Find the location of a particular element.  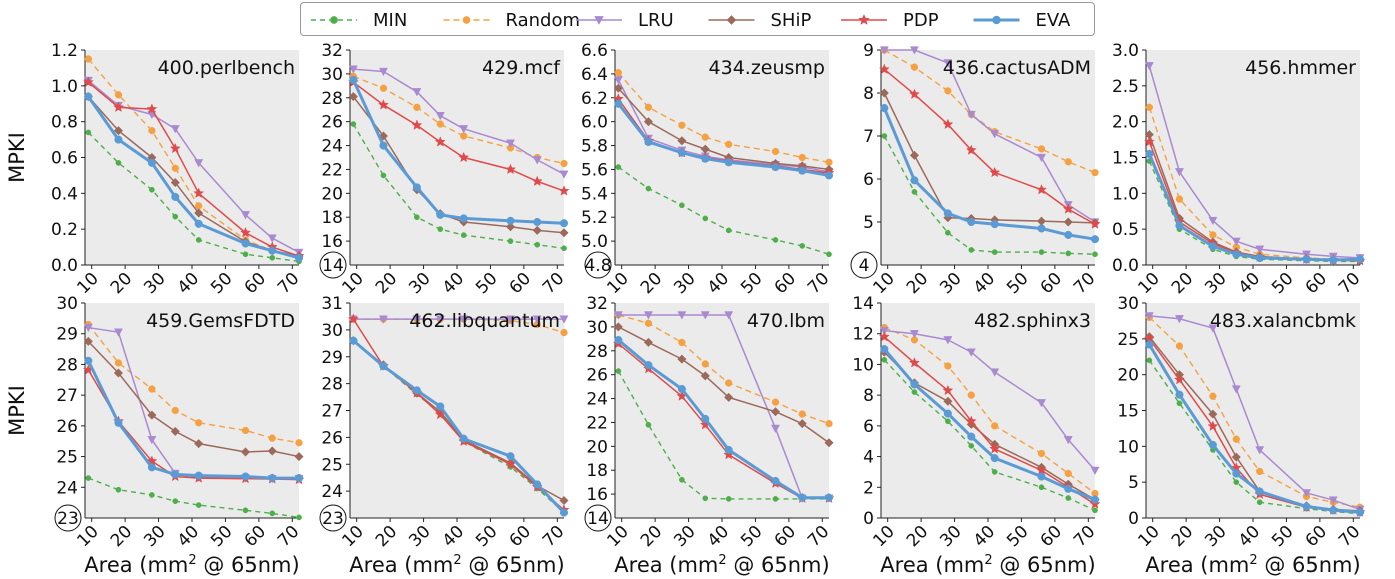

series-line-lru is located at coordinates (990, 136).